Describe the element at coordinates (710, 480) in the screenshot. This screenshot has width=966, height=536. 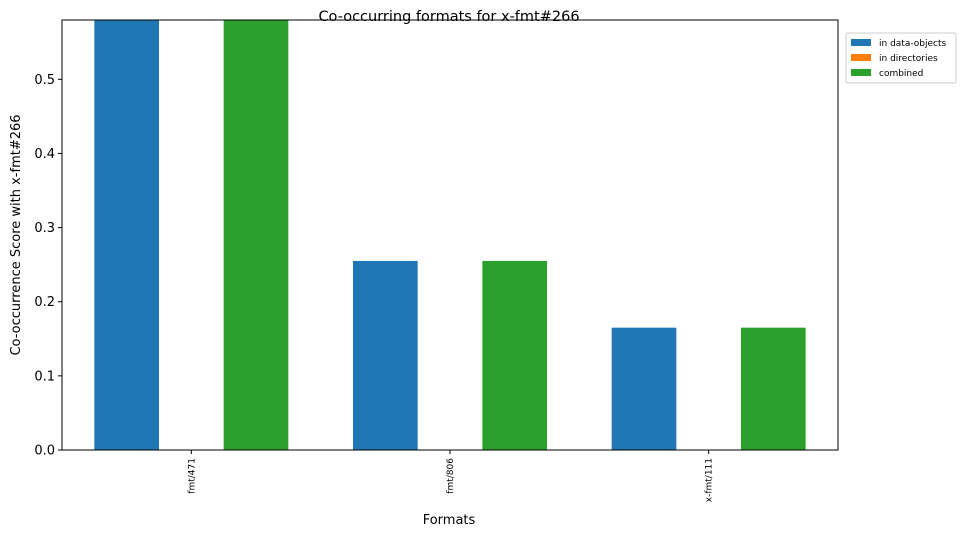
I see `x-tick-label: x-fmt/111` at that location.